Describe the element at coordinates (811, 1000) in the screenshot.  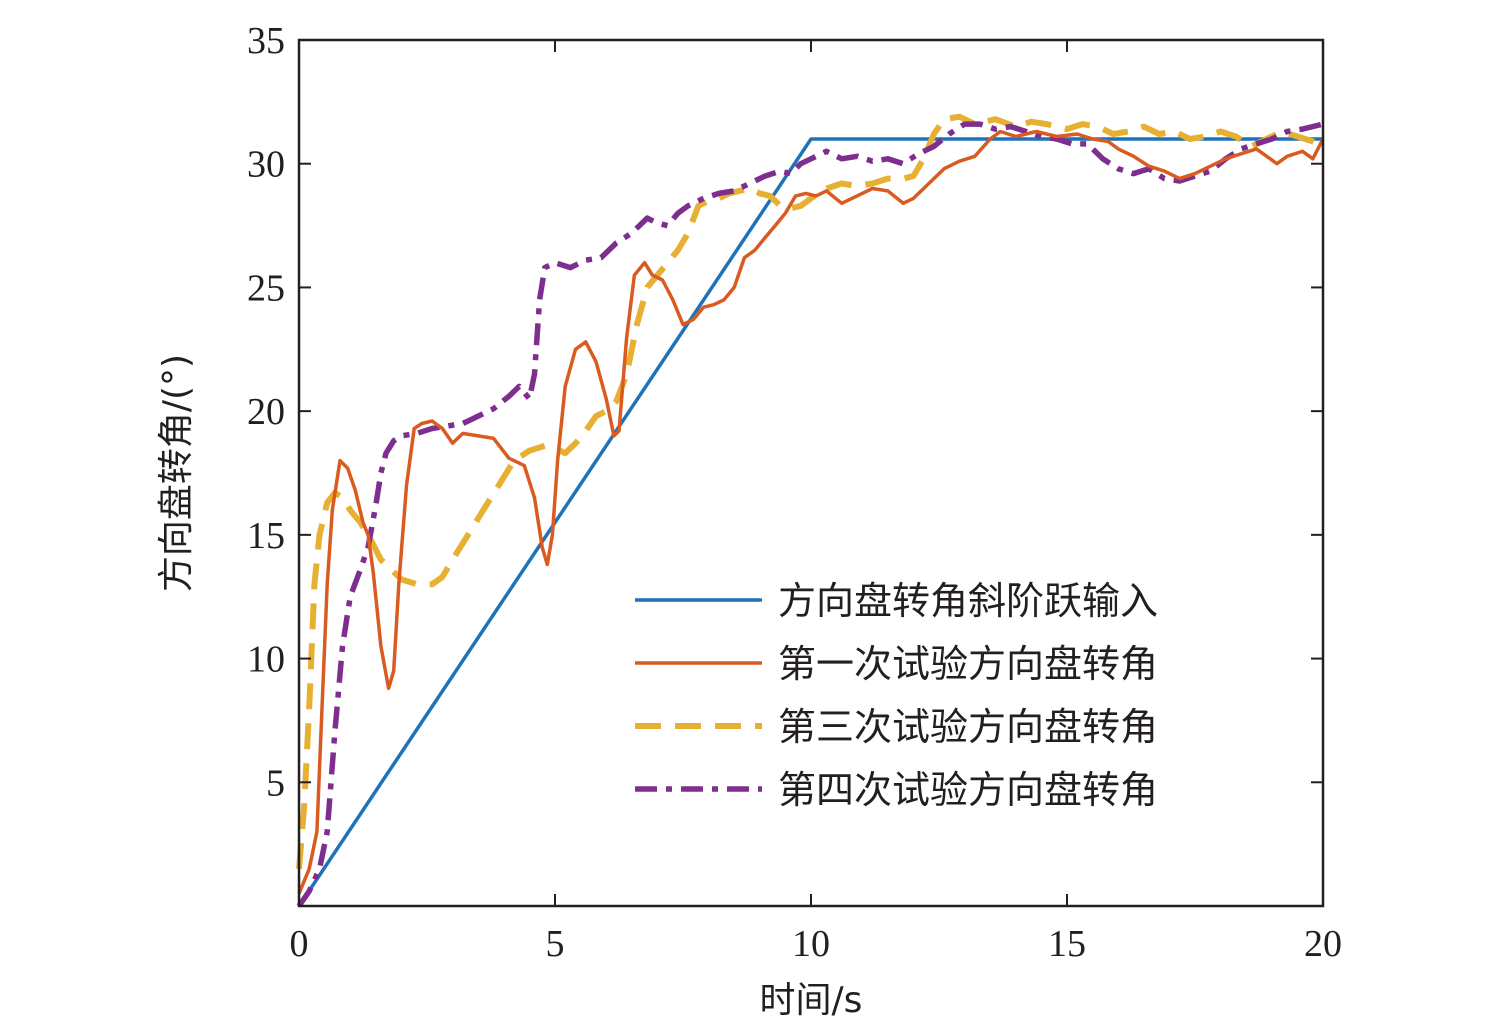
I see `x-axis-label: 时间/s` at that location.